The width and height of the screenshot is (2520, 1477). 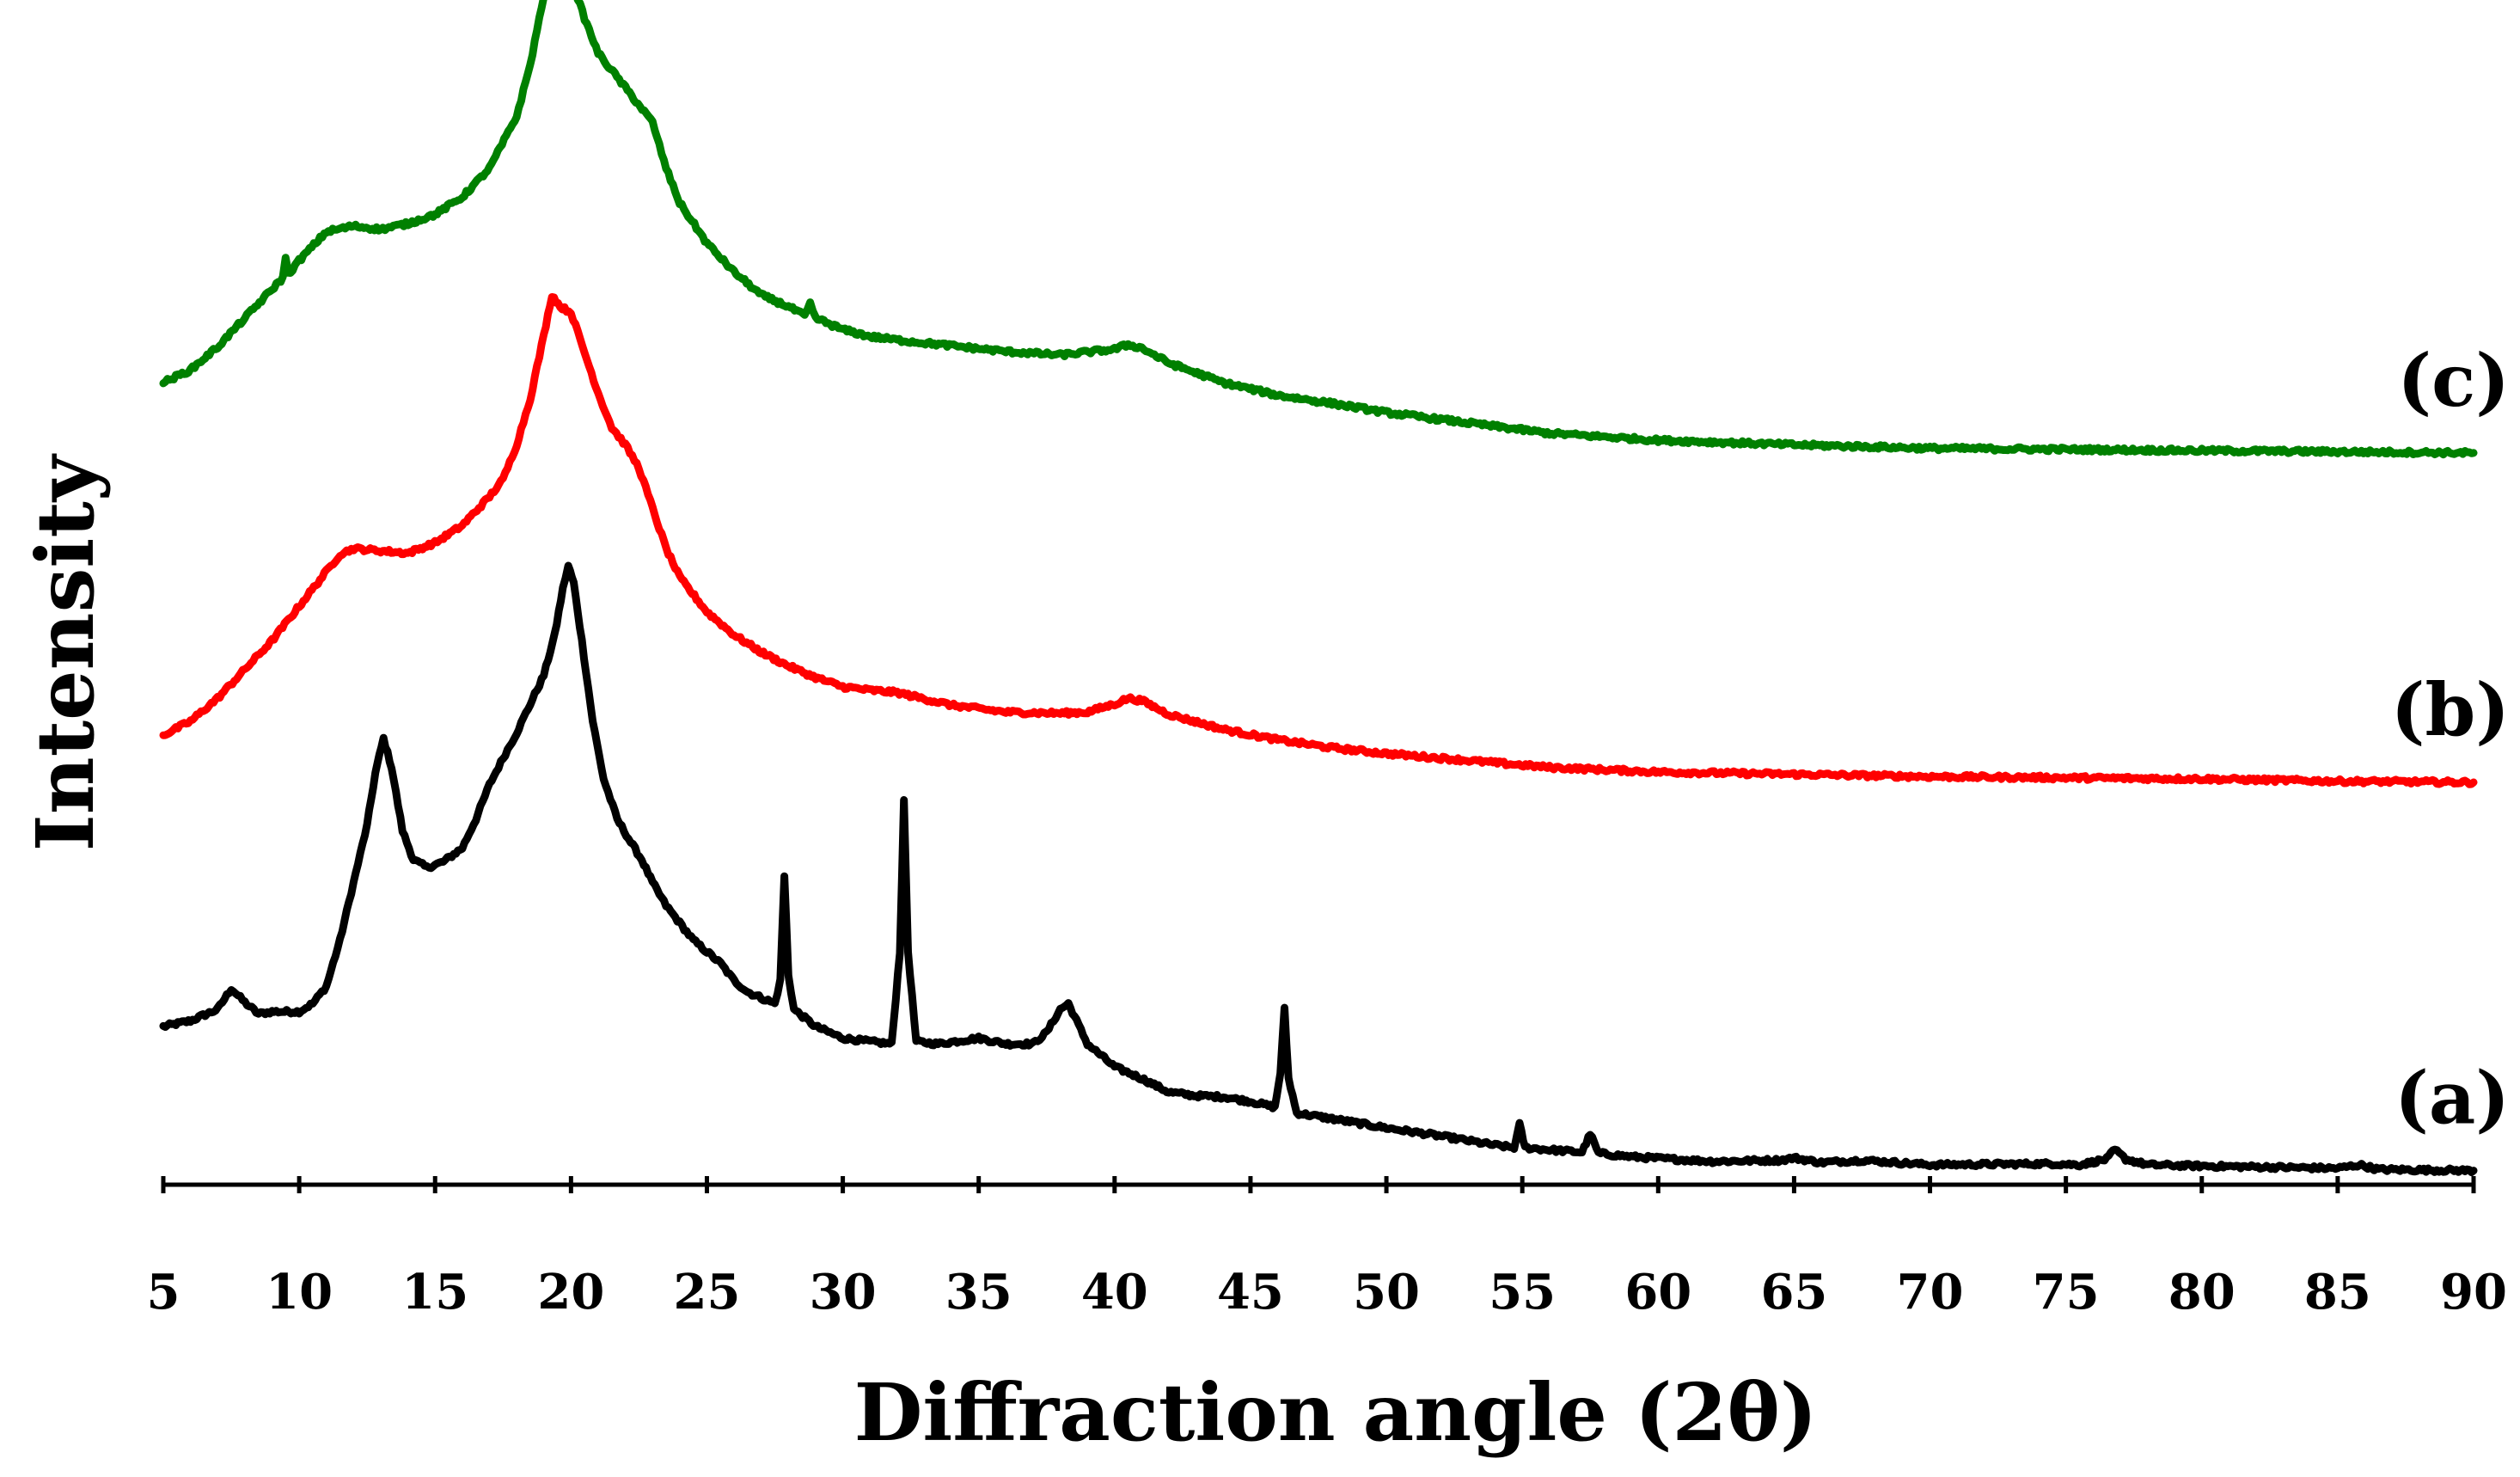 What do you see at coordinates (65, 652) in the screenshot?
I see `y-axis-title: Intensity` at bounding box center [65, 652].